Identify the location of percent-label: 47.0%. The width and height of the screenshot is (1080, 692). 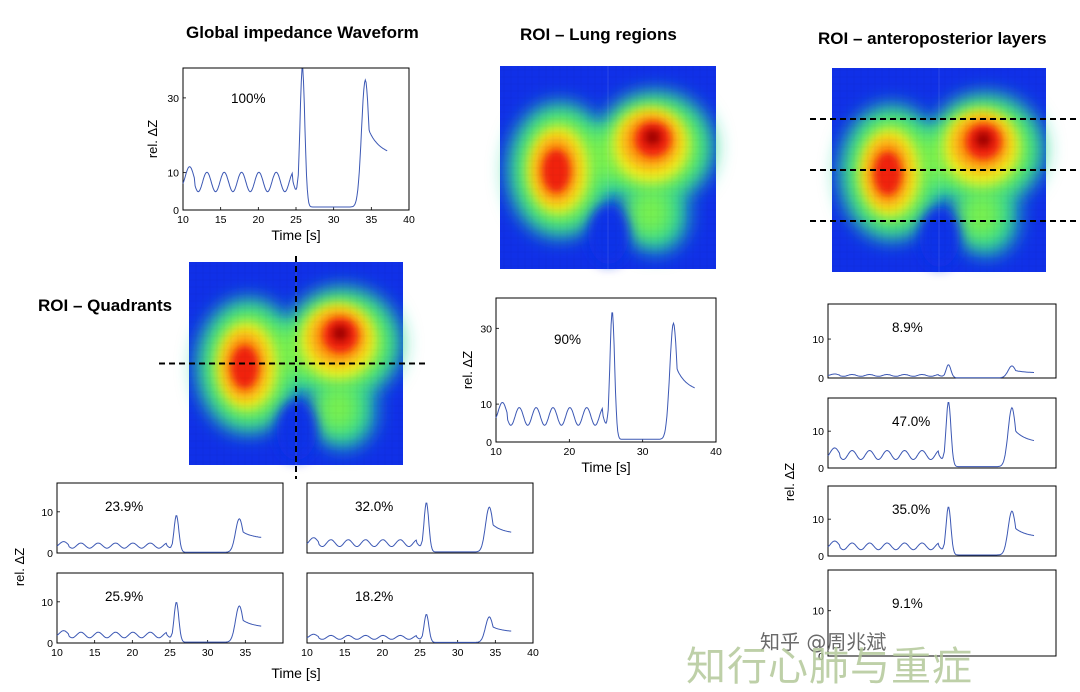
(911, 421).